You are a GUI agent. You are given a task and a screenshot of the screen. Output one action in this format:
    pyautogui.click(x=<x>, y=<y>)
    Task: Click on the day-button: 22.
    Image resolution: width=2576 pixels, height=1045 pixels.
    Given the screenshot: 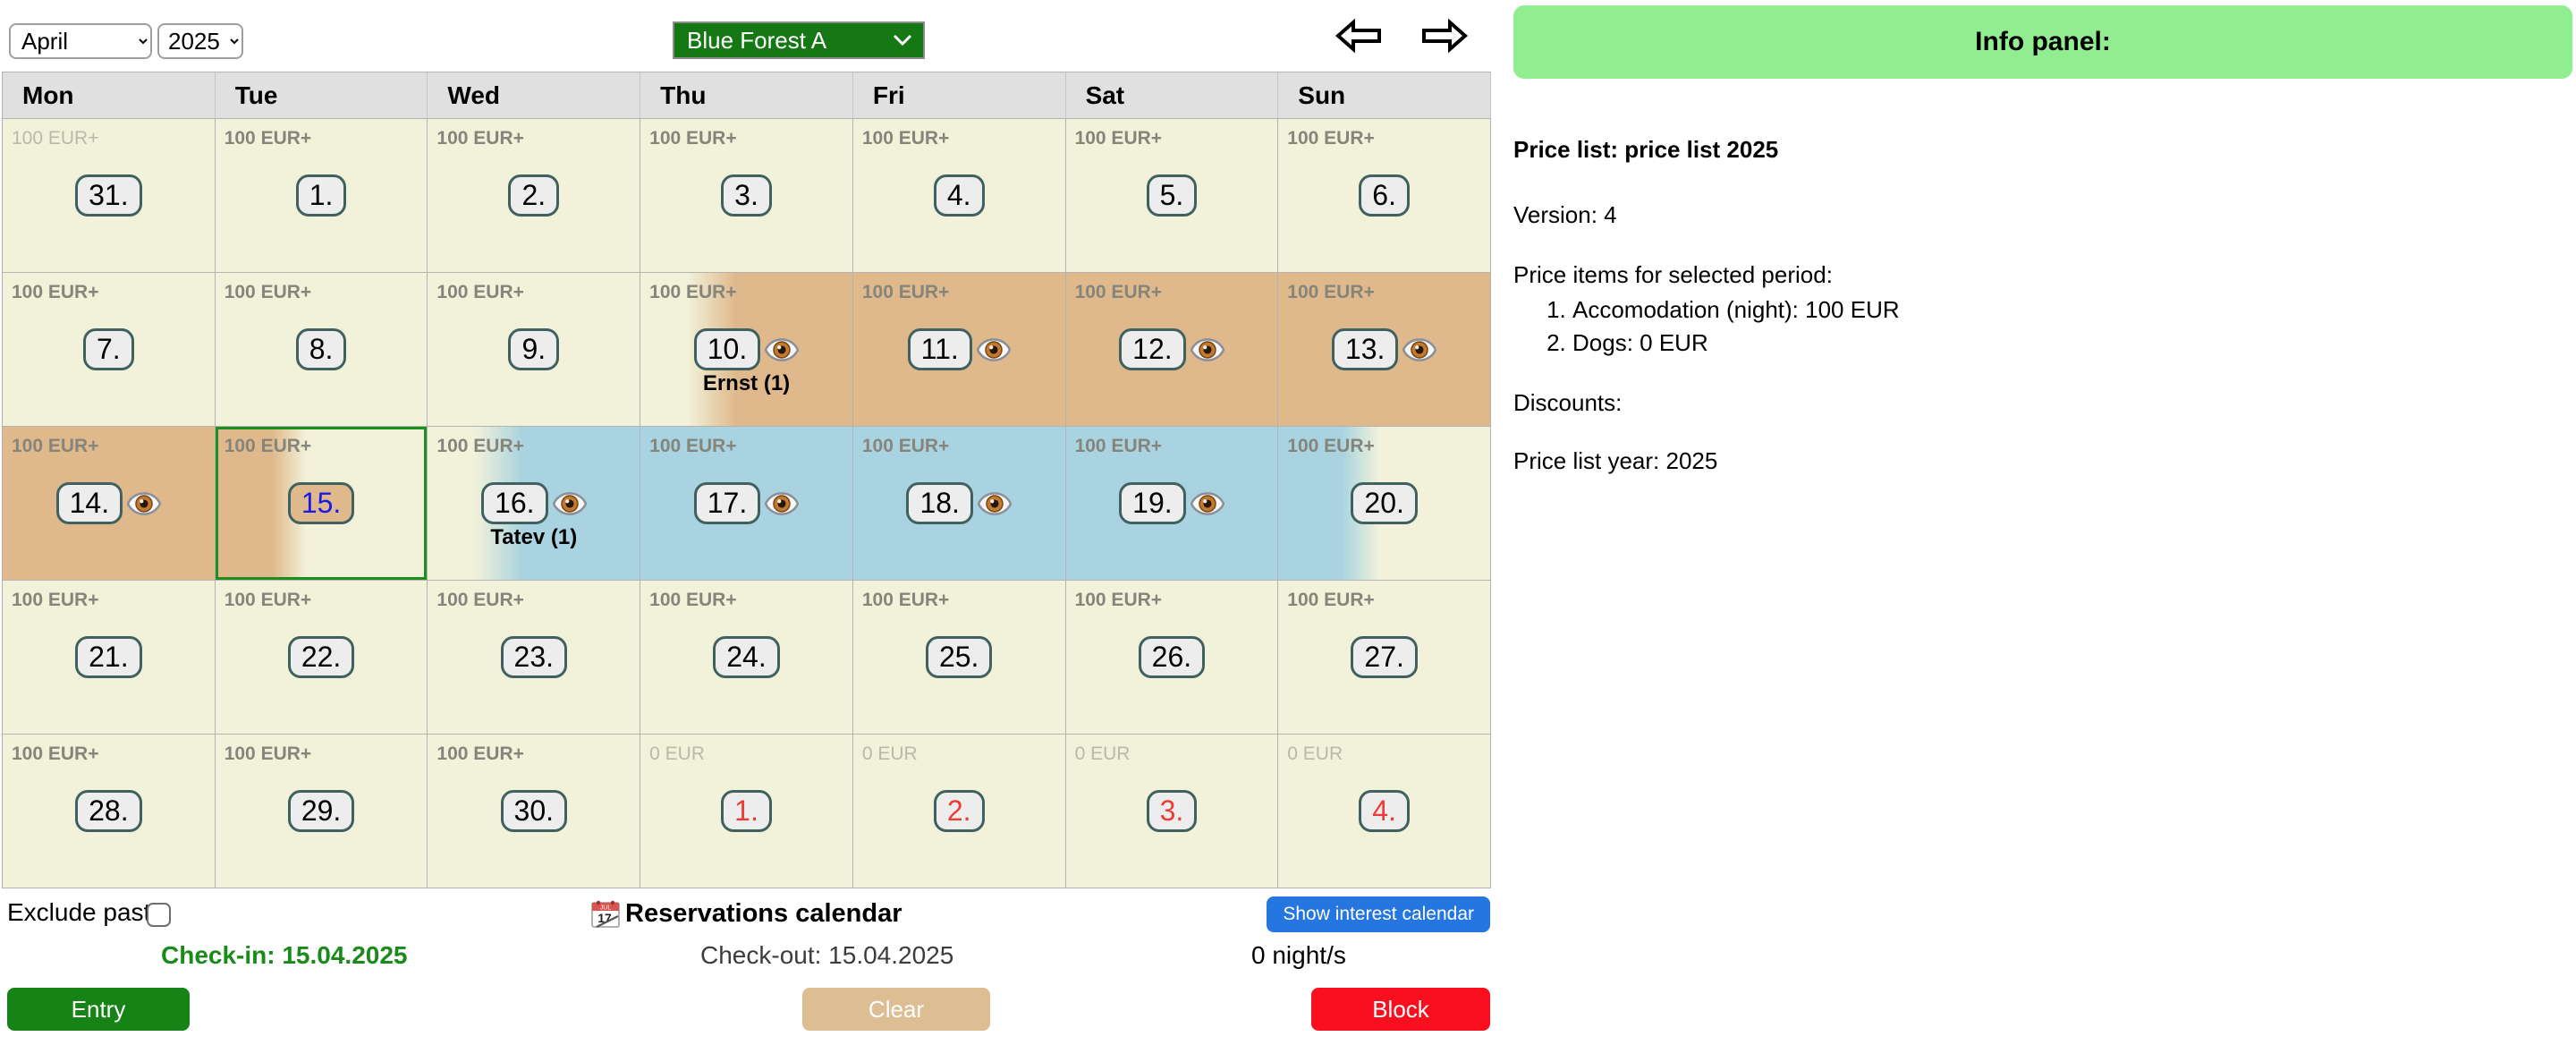 What is the action you would take?
    pyautogui.click(x=321, y=657)
    